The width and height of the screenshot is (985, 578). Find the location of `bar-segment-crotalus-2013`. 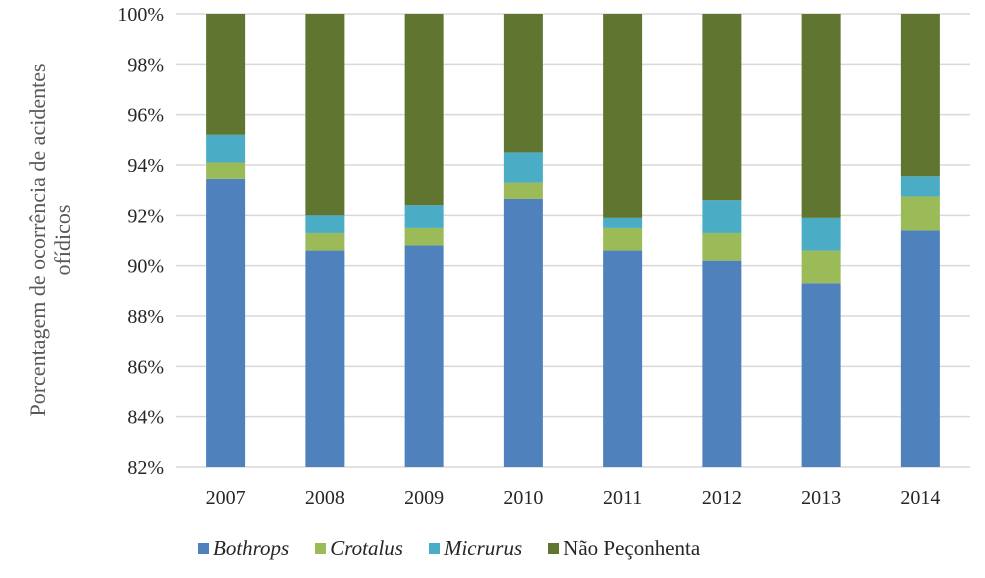

bar-segment-crotalus-2013 is located at coordinates (821, 267).